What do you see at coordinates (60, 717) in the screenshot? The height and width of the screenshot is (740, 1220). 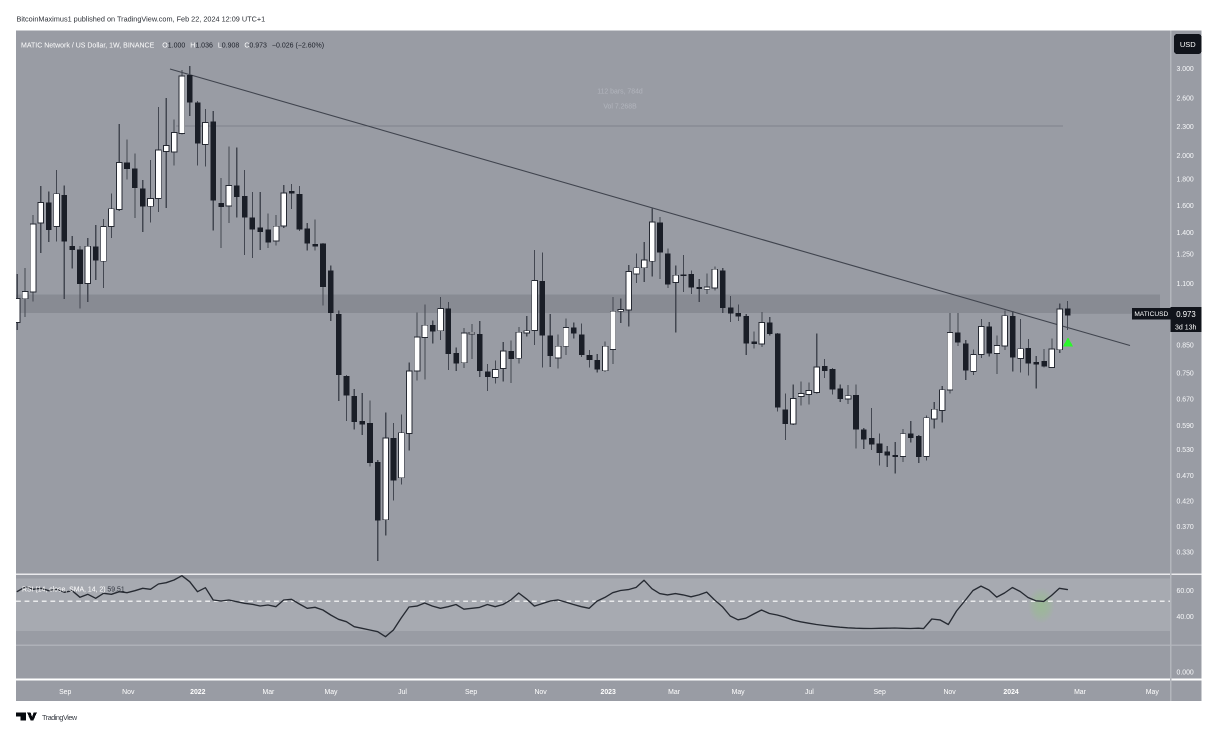 I see `svg-text: TradingView` at bounding box center [60, 717].